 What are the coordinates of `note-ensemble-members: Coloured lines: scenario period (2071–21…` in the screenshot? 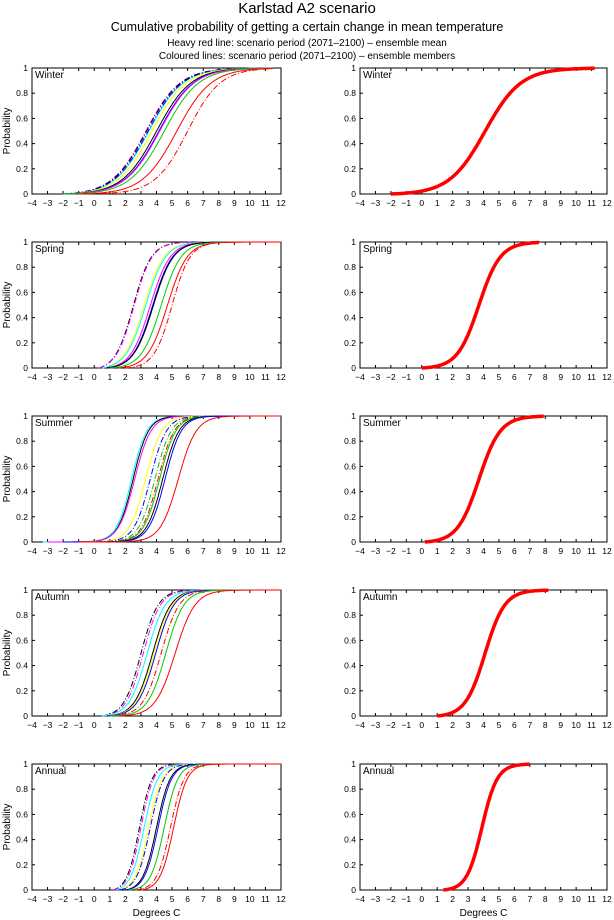 It's located at (307, 56).